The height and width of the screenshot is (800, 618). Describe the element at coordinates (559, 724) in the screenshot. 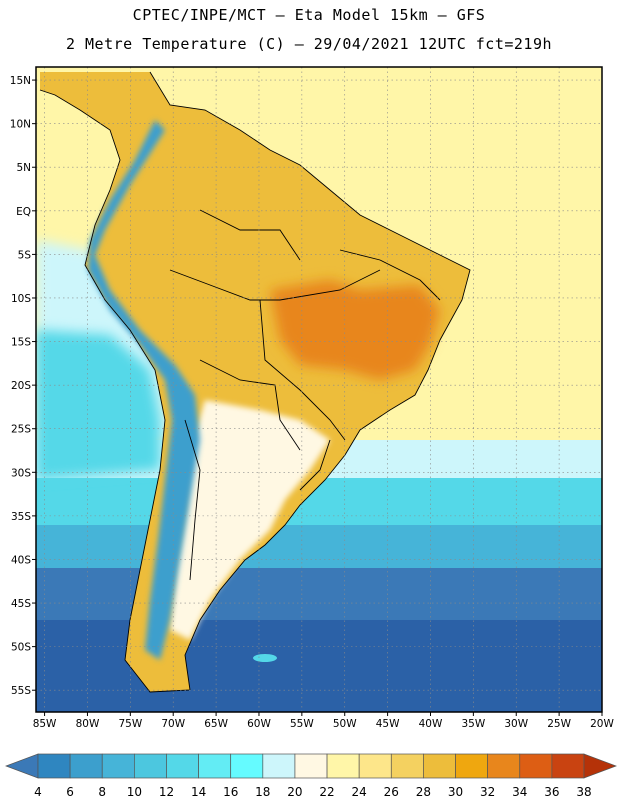

I see `longitude-tick-label: 25W` at that location.